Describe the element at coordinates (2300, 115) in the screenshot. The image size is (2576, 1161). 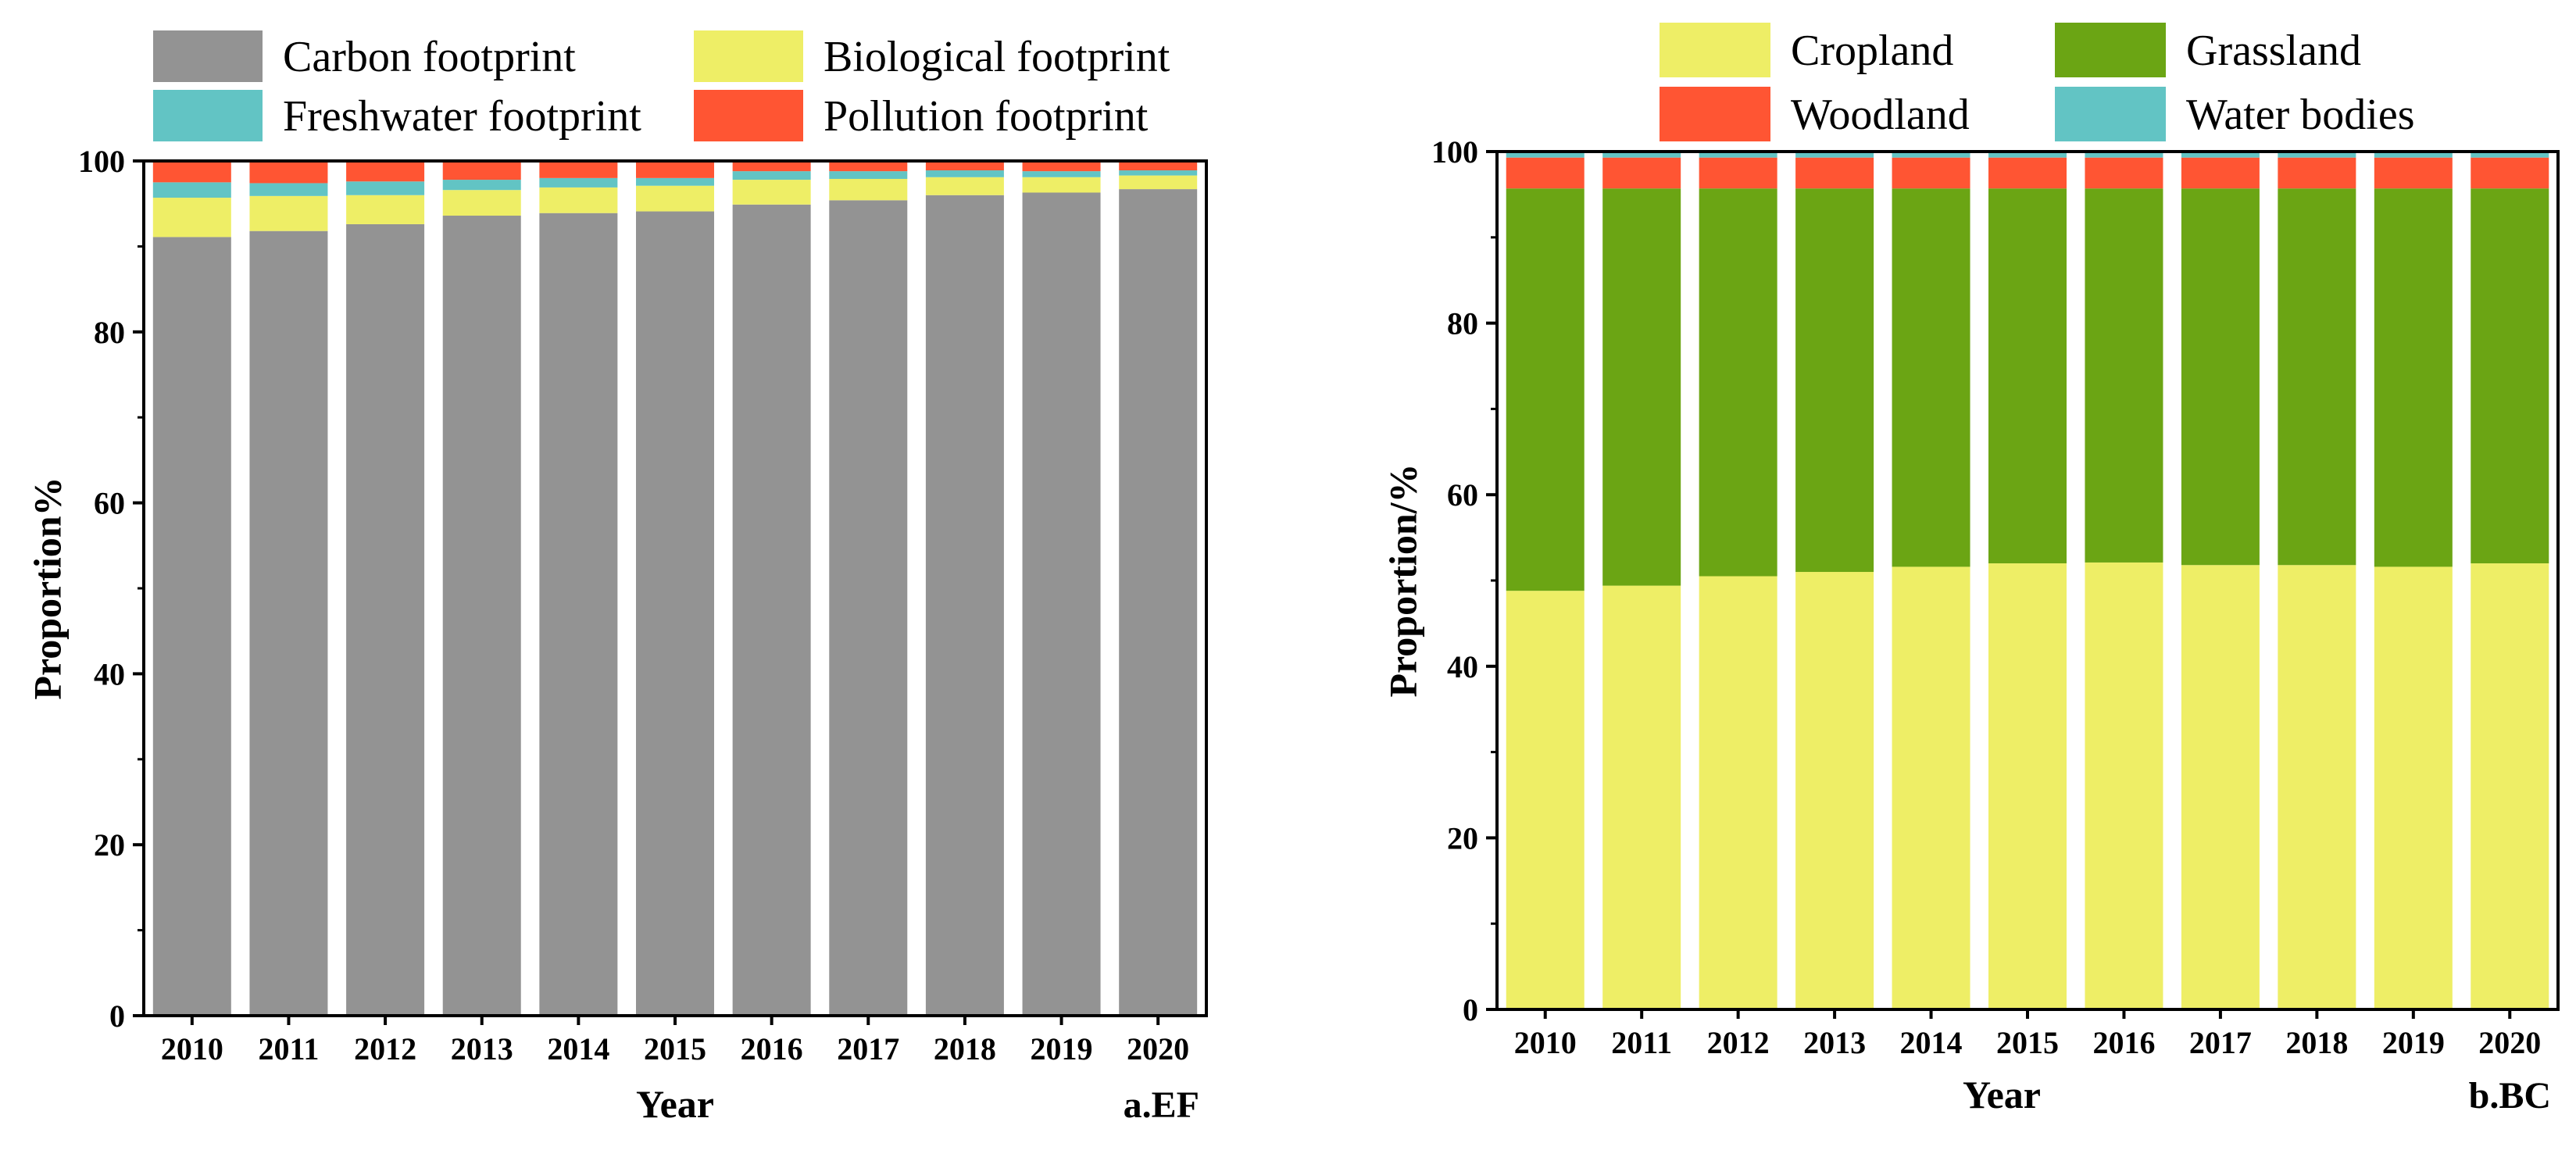
I see `legend-label-water-bodies: Water bodies` at that location.